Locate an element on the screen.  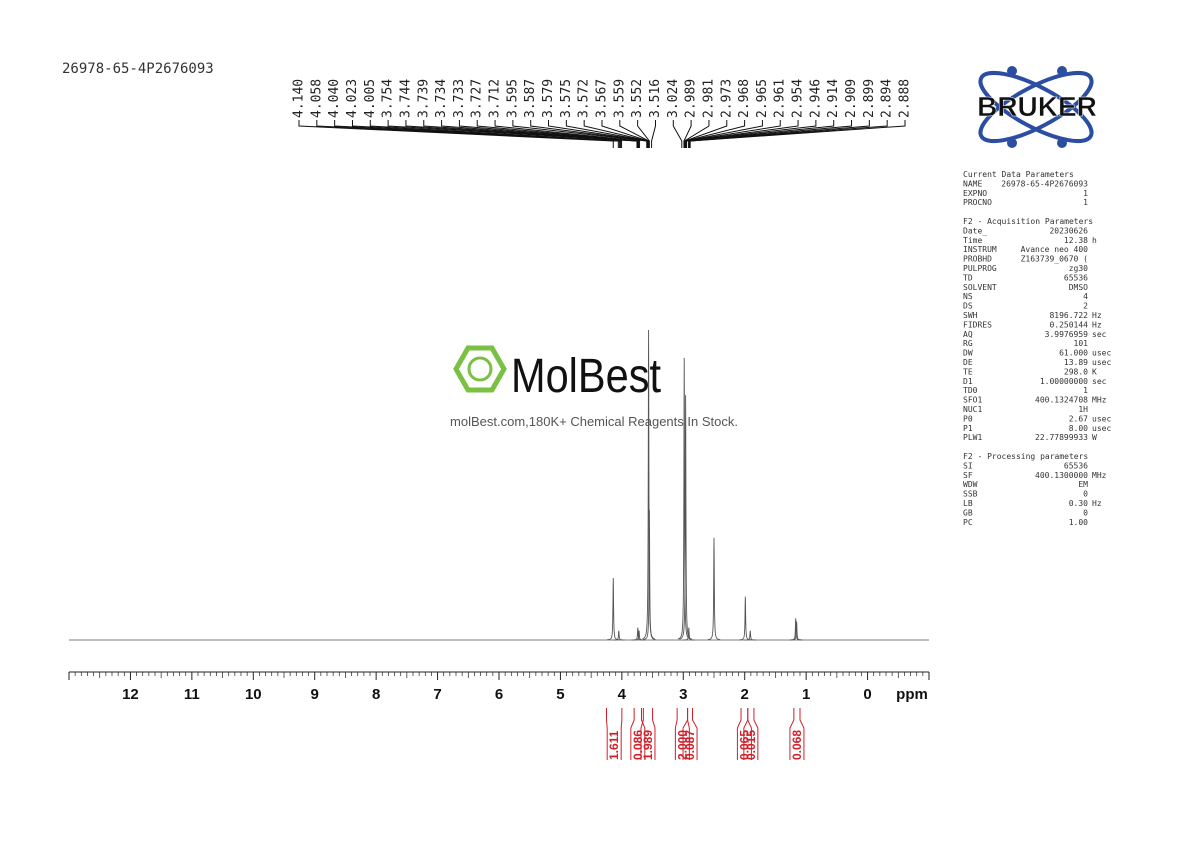
peak-label: 4.058 is located at coordinates (316, 98).